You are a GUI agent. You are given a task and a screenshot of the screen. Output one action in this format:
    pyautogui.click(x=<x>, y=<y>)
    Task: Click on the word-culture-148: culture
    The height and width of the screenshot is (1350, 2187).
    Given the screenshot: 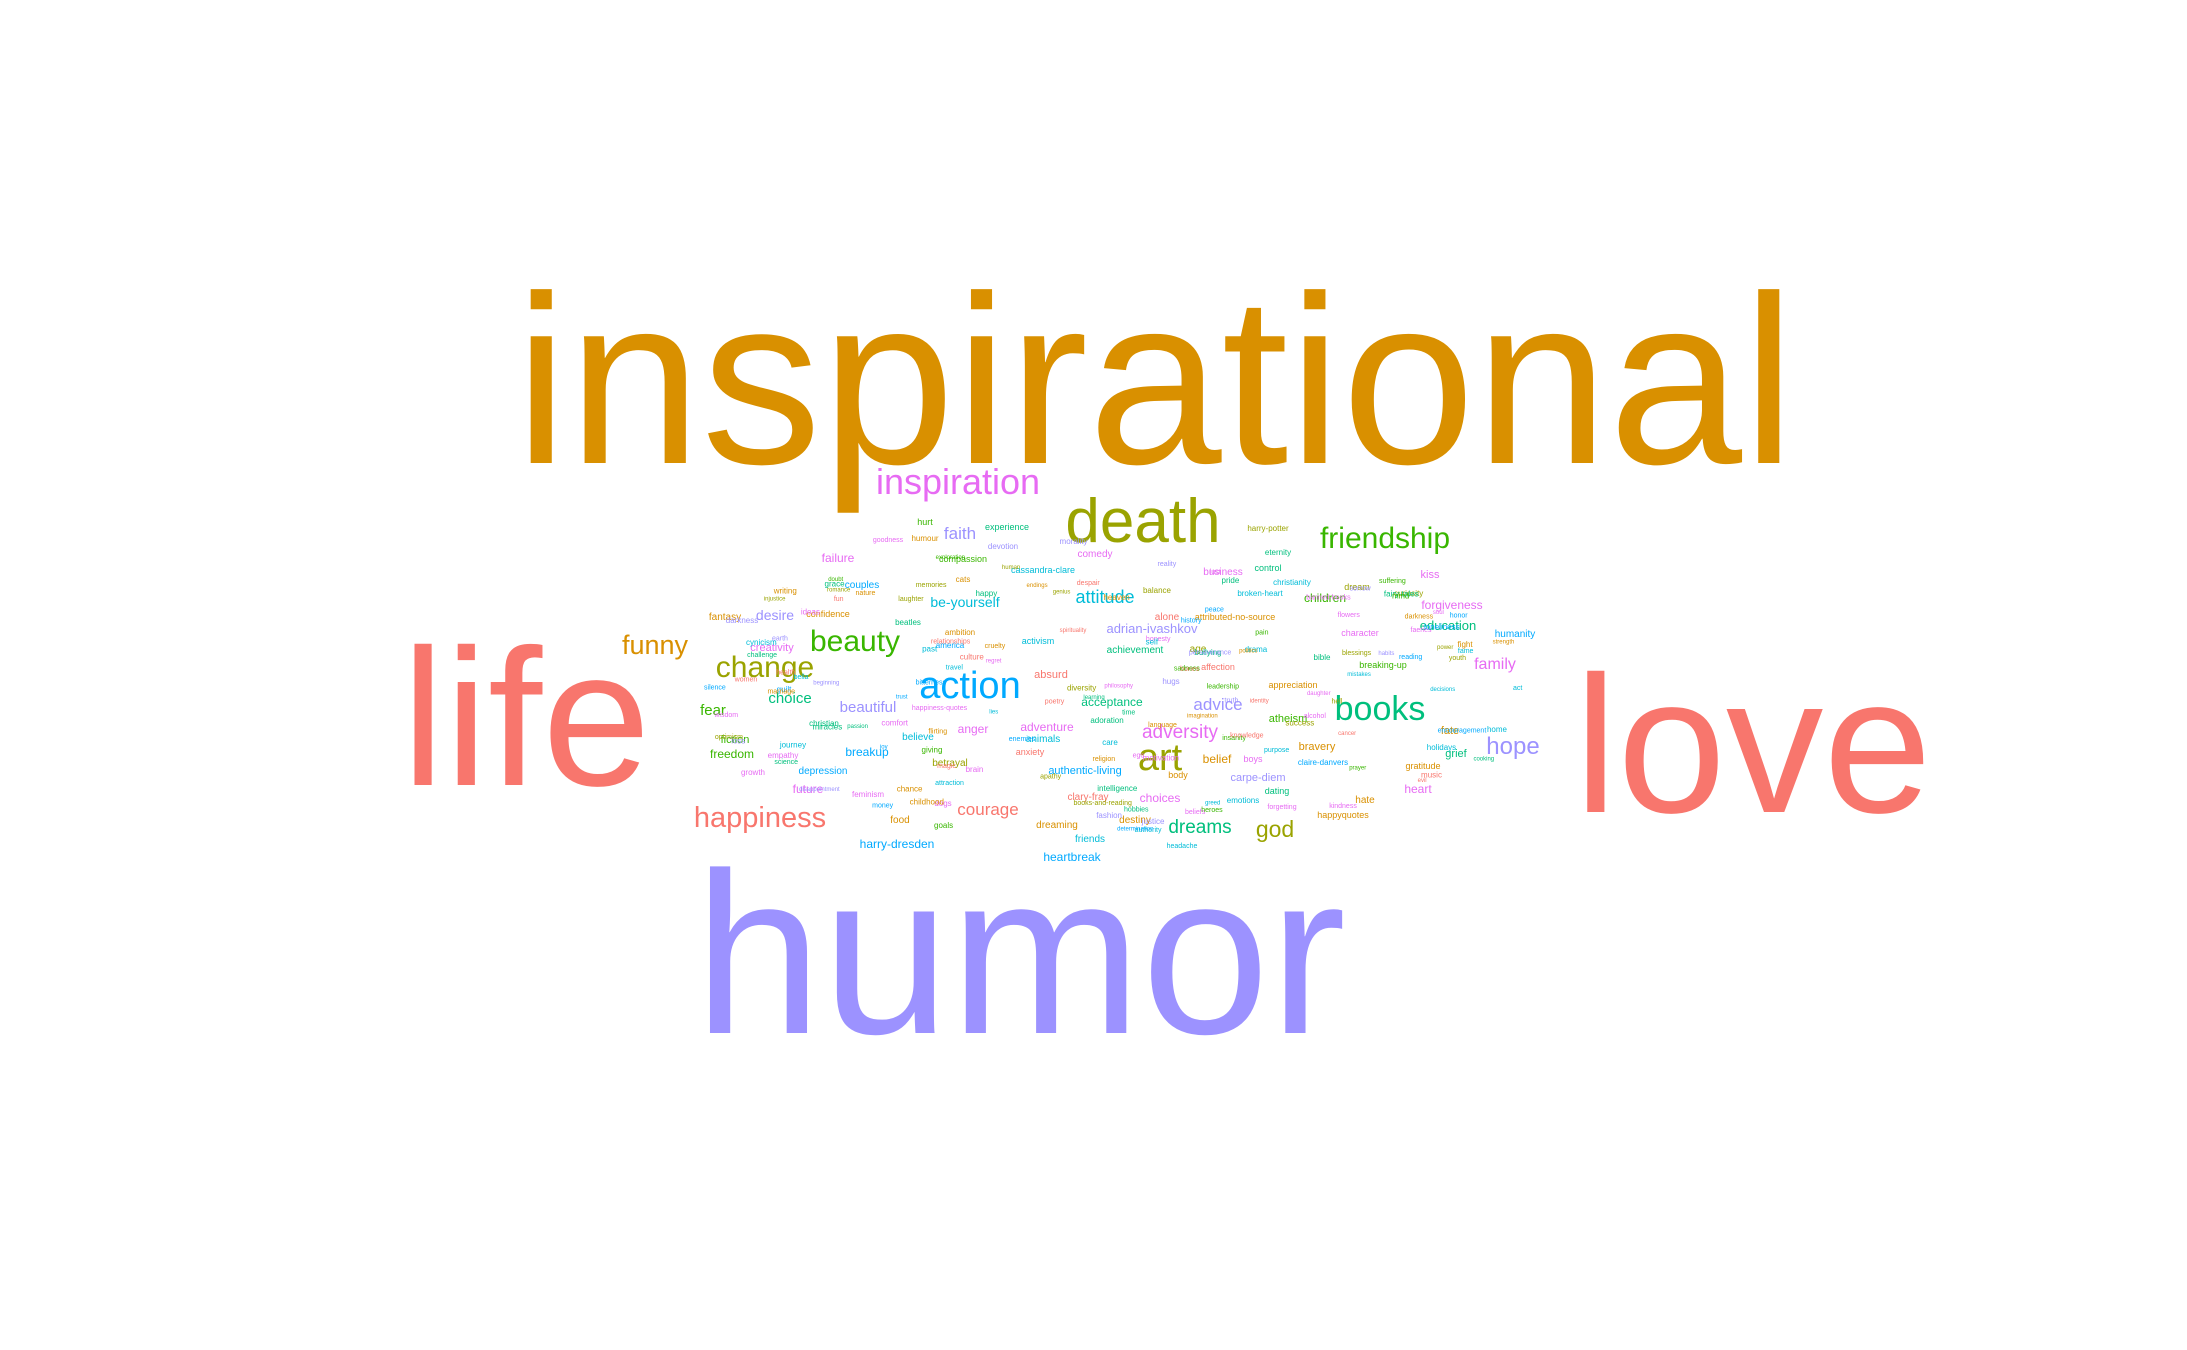 What is the action you would take?
    pyautogui.click(x=972, y=656)
    